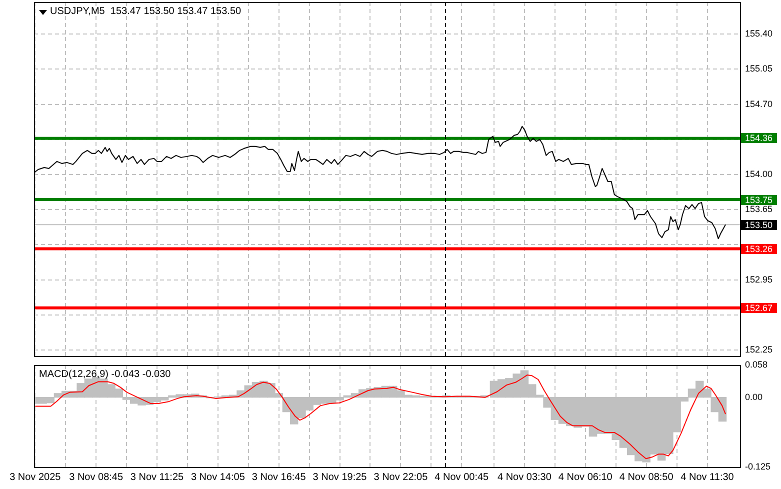  Describe the element at coordinates (759, 199) in the screenshot. I see `ref-line-label: 153.75` at that location.